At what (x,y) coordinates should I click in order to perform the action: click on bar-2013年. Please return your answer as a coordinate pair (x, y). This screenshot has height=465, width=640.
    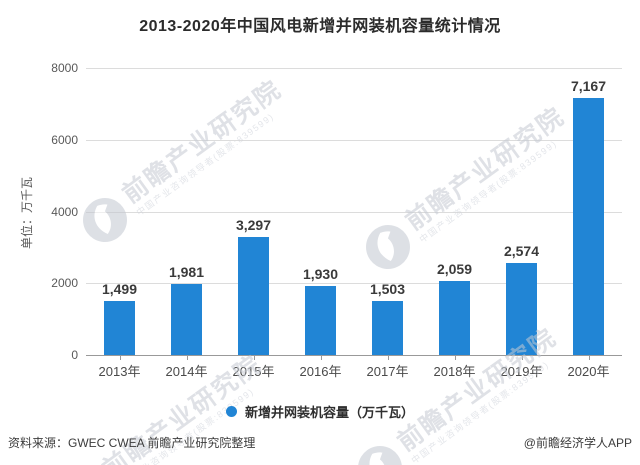
    Looking at the image, I should click on (119, 328).